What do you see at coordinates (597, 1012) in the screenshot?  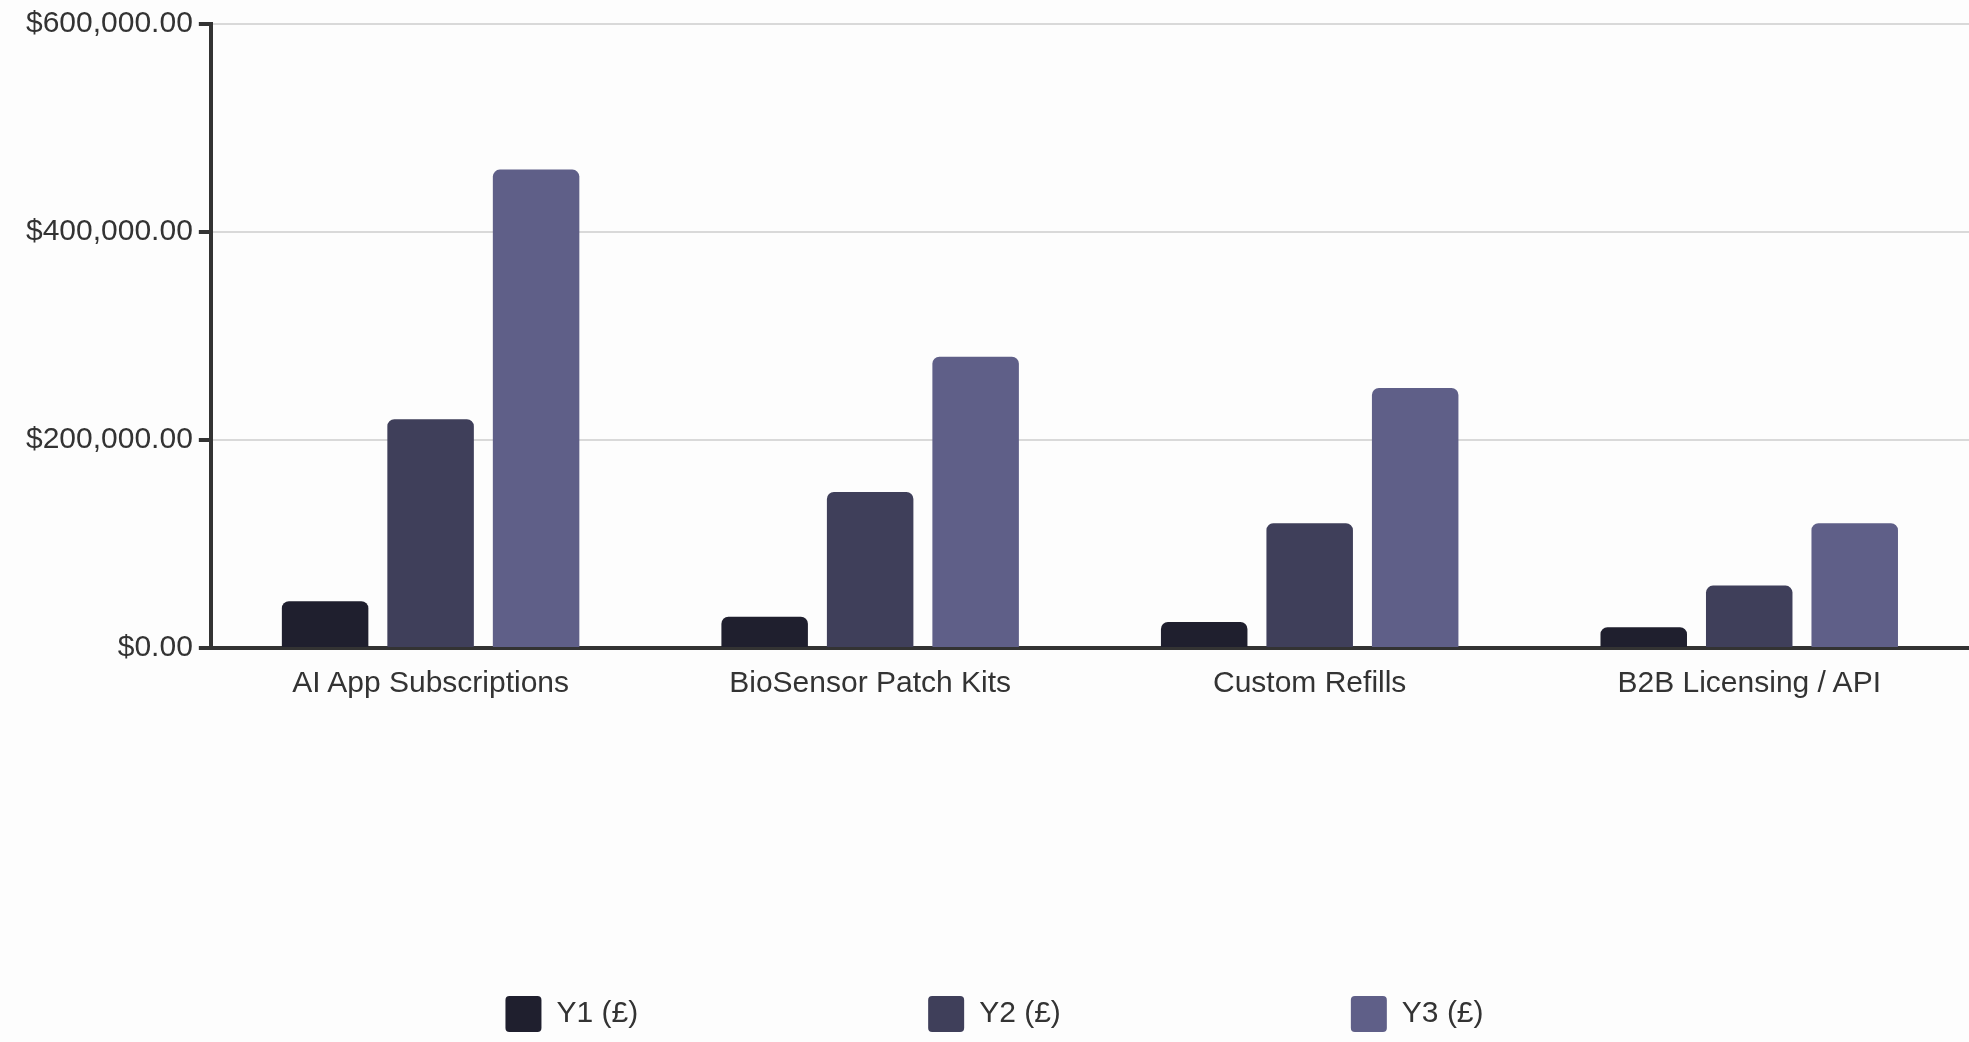 I see `legend-label: Y1 (£)` at bounding box center [597, 1012].